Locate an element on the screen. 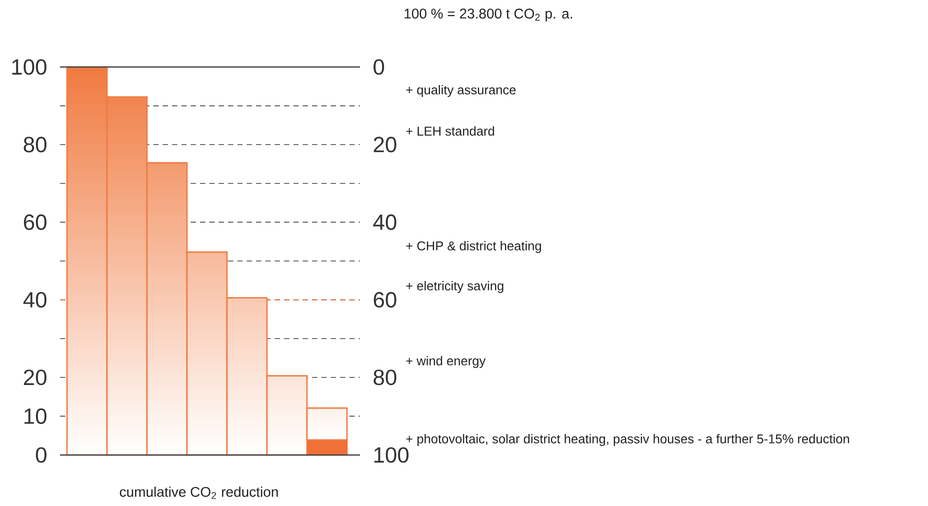  y-tick-label: 60 is located at coordinates (35, 222).